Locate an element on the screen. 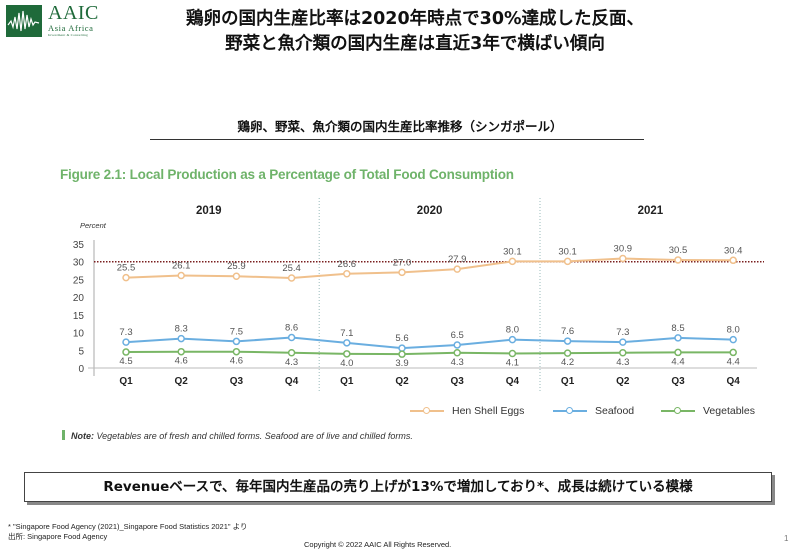 Image resolution: width=800 pixels, height=554 pixels. year-label-2020: 2020 is located at coordinates (430, 211).